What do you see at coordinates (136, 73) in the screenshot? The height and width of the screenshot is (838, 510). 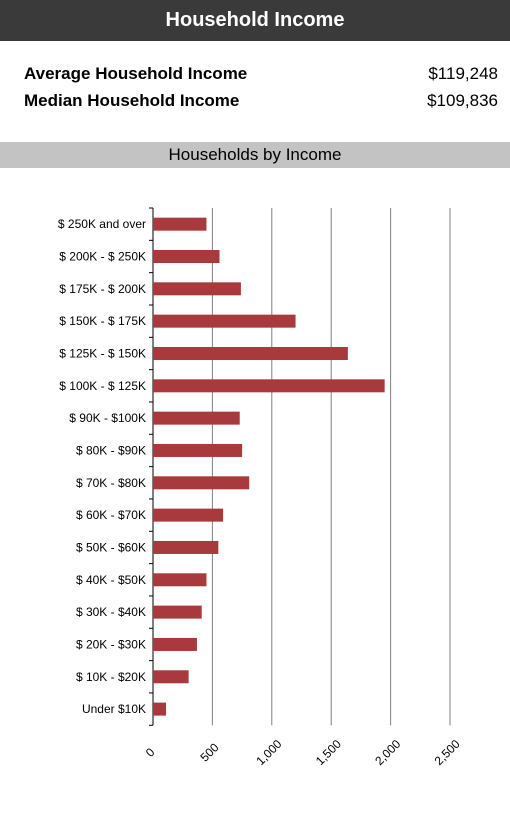 I see `average-income-label: Average Household Income` at bounding box center [136, 73].